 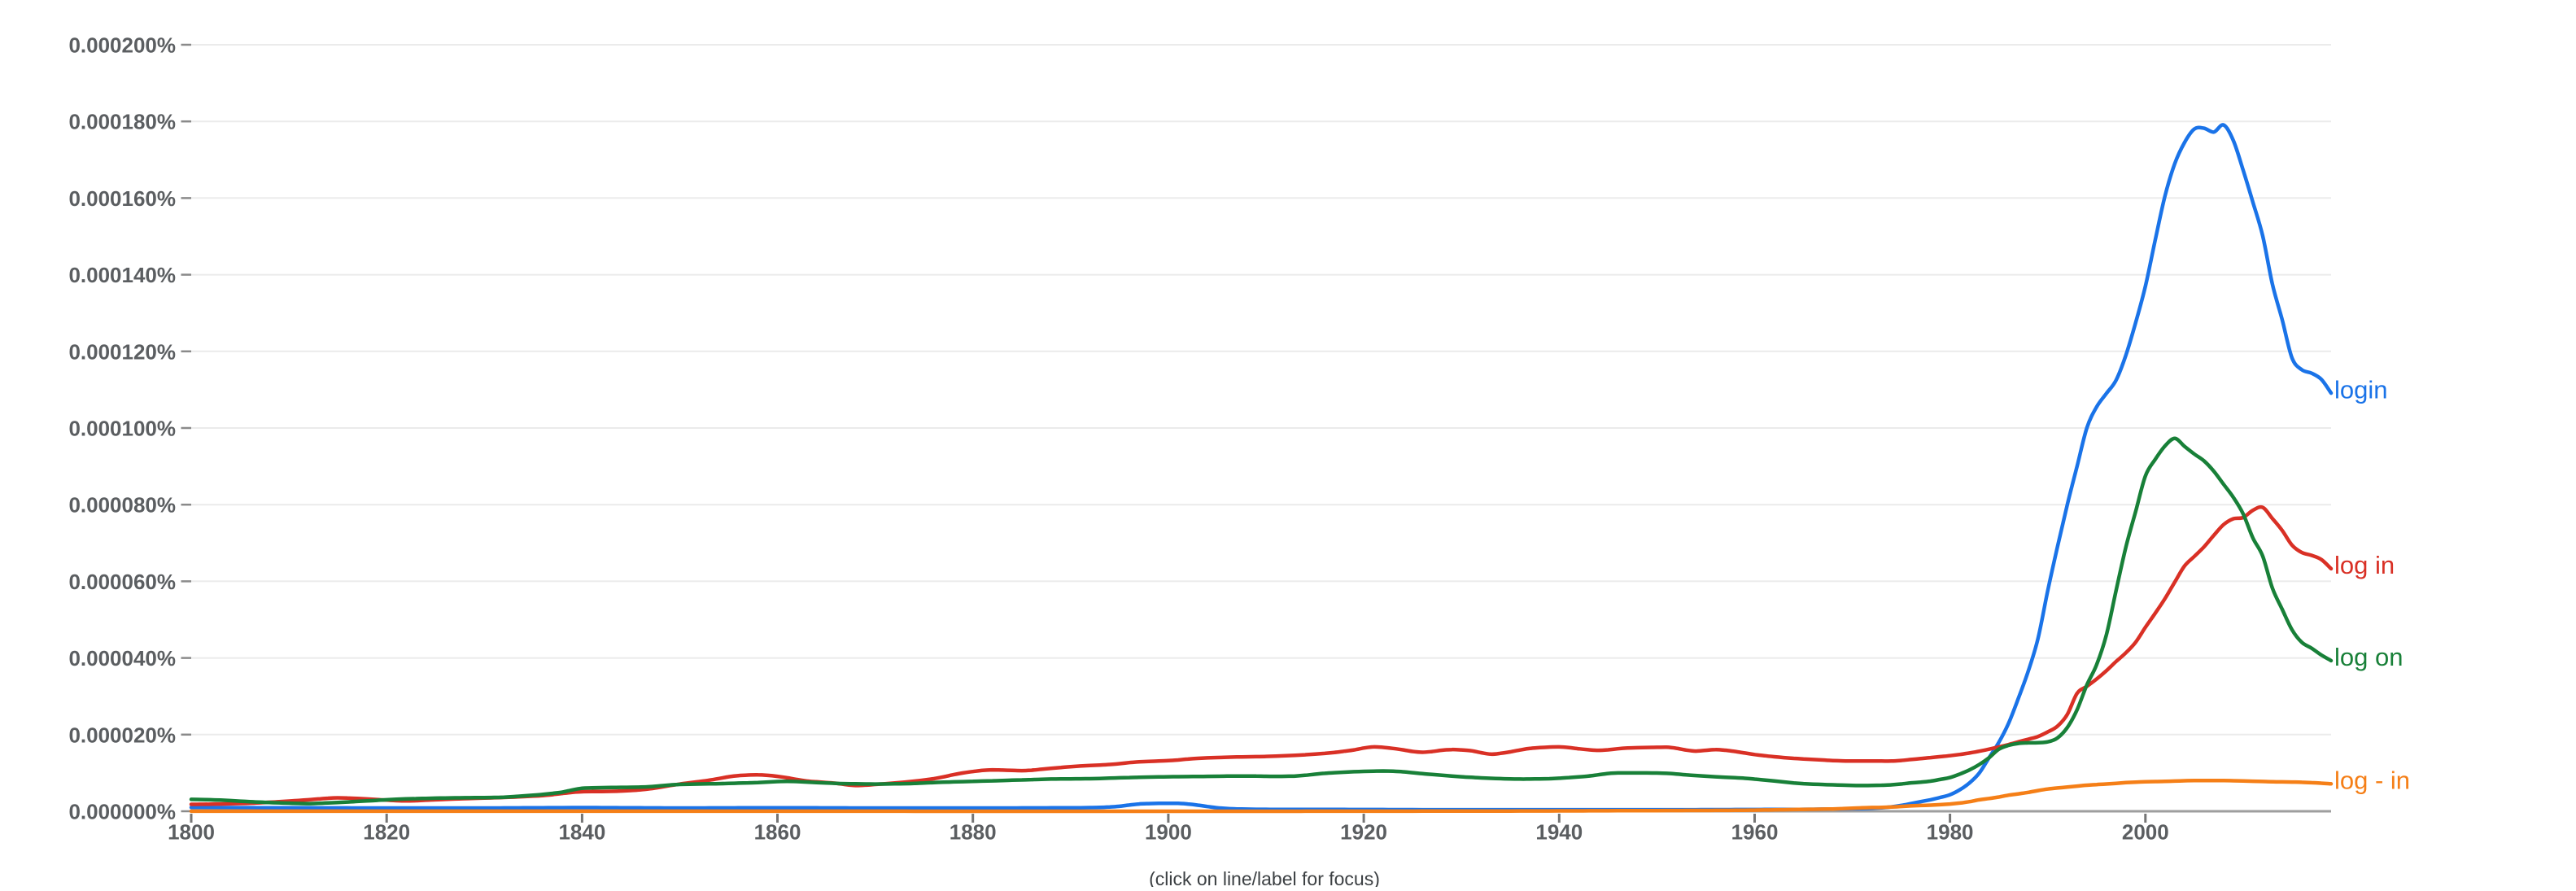 I want to click on svg-text: 0.000060%, so click(x=122, y=582).